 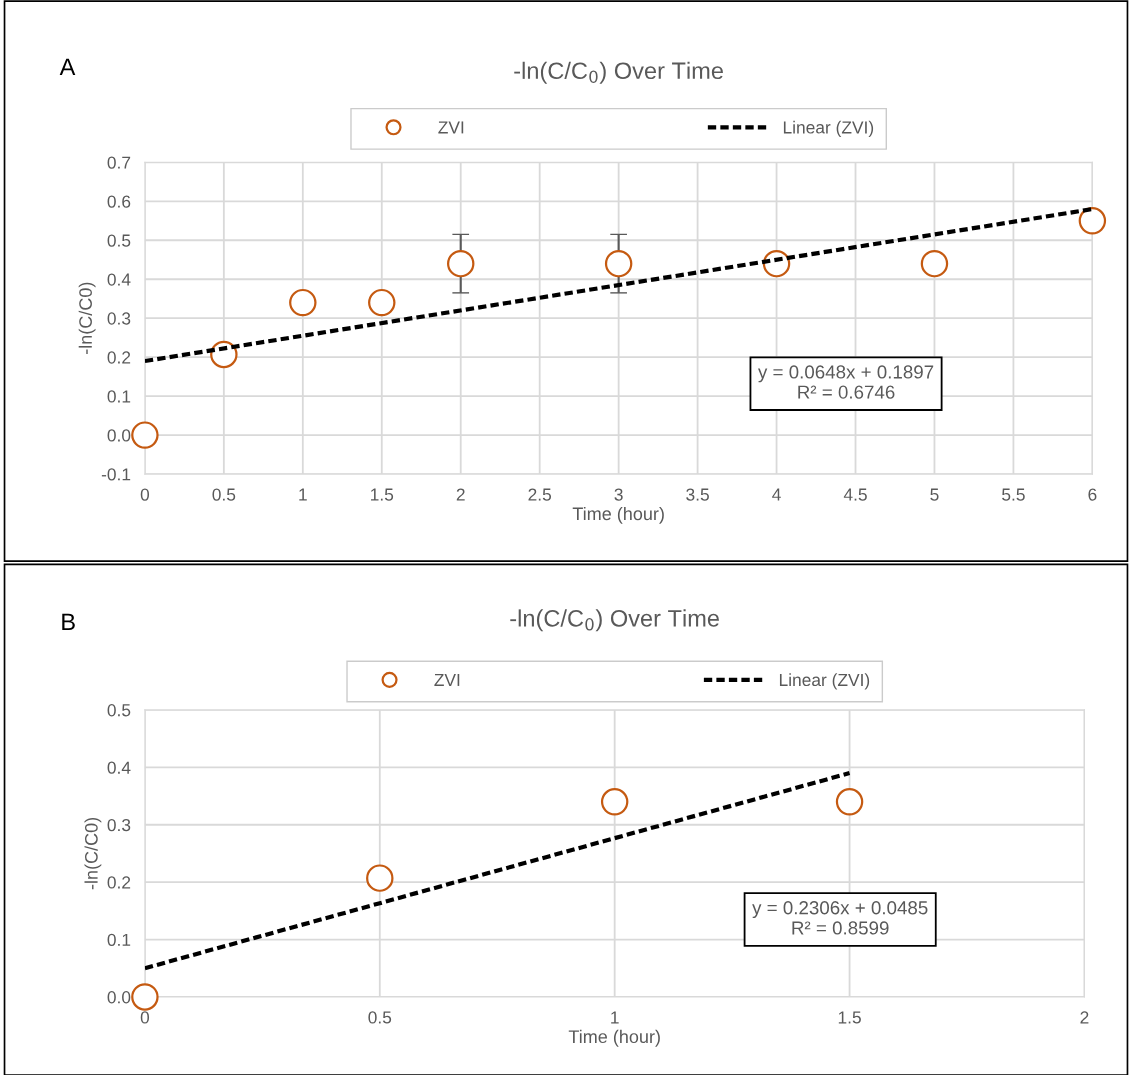 I want to click on x-tick-label: 3.5, so click(x=697, y=494).